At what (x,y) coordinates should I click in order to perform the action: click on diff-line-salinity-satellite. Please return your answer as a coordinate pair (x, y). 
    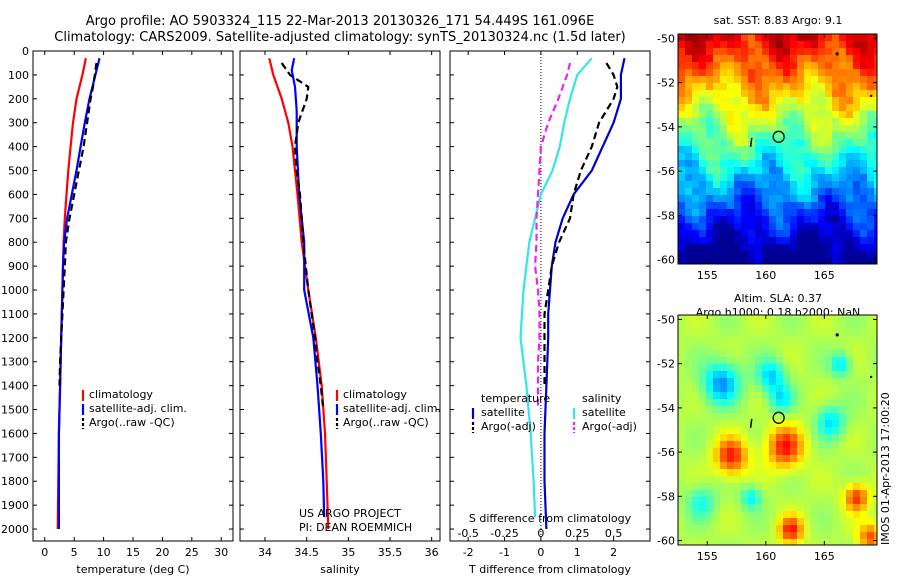
    Looking at the image, I should click on (556, 287).